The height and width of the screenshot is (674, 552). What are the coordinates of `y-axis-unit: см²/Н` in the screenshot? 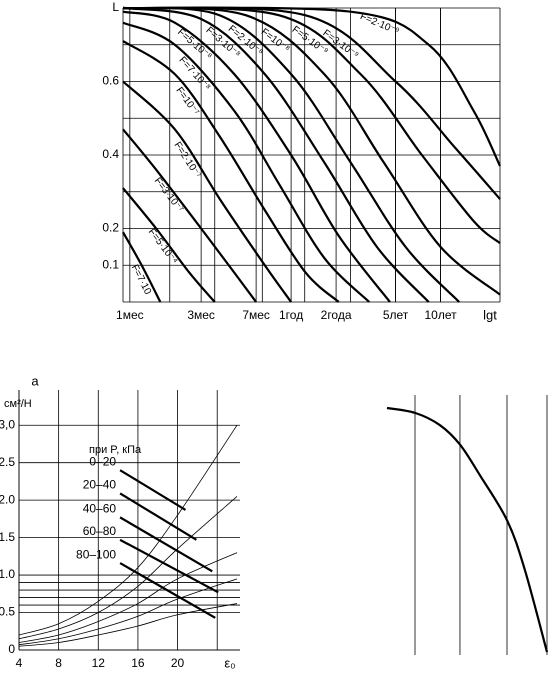 It's located at (18, 404).